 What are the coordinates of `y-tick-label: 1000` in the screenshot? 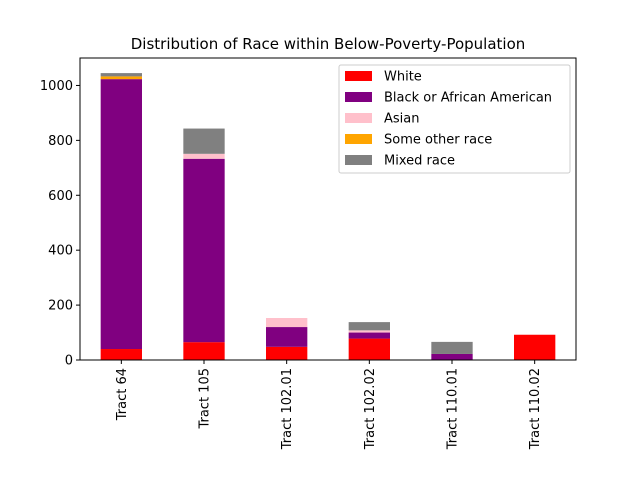 It's located at (56, 86).